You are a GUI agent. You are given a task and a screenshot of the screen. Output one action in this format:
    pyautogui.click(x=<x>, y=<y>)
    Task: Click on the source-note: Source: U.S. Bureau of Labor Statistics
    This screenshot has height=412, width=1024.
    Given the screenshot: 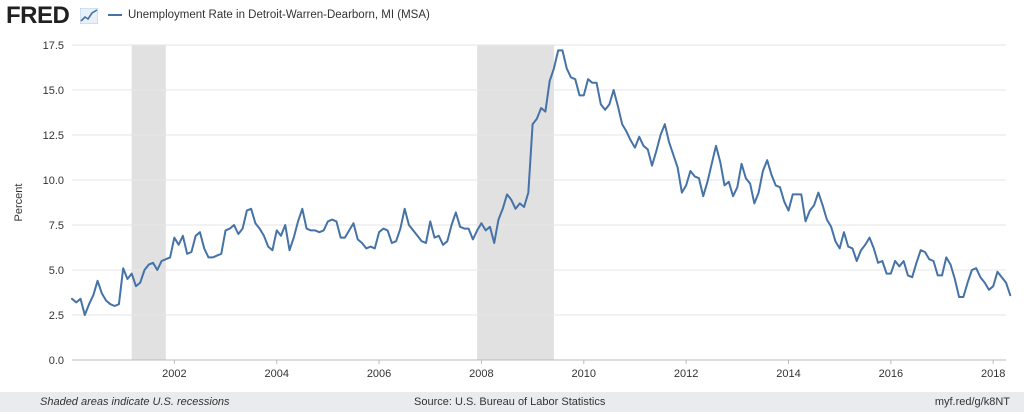 What is the action you would take?
    pyautogui.click(x=510, y=402)
    